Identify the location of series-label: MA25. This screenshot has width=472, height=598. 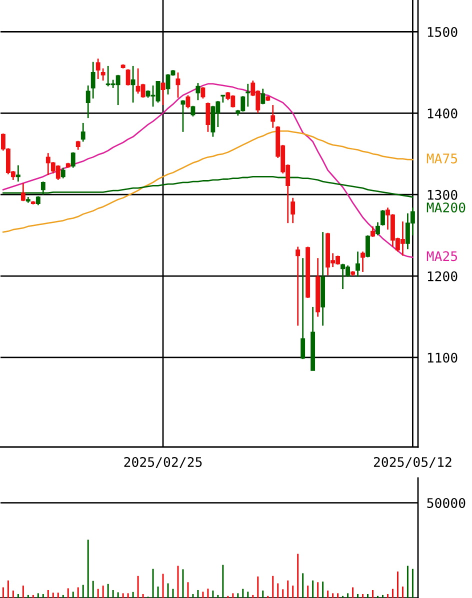
(442, 256).